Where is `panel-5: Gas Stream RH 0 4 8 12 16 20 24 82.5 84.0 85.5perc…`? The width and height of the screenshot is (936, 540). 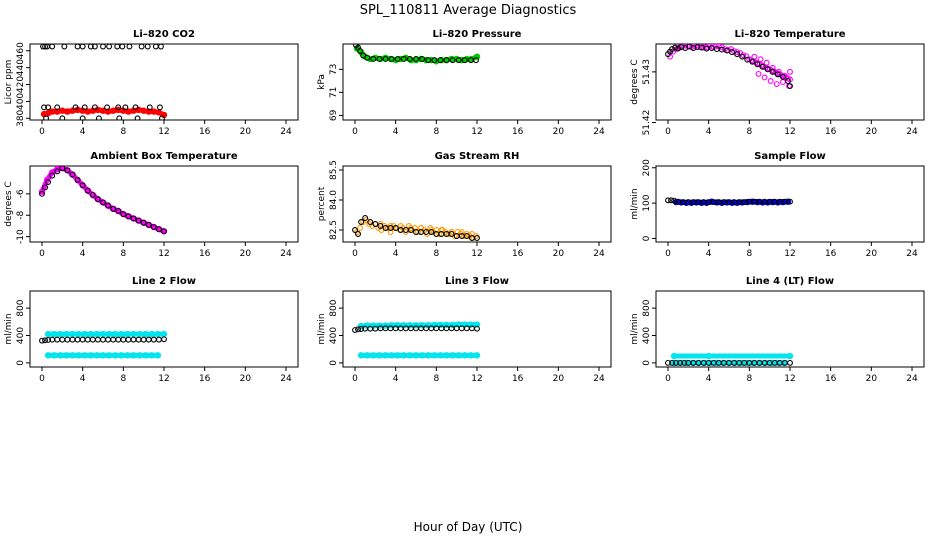 panel-5: Gas Stream RH 0 4 8 12 16 20 24 82.5 84.0 85.5perc… is located at coordinates (464, 205).